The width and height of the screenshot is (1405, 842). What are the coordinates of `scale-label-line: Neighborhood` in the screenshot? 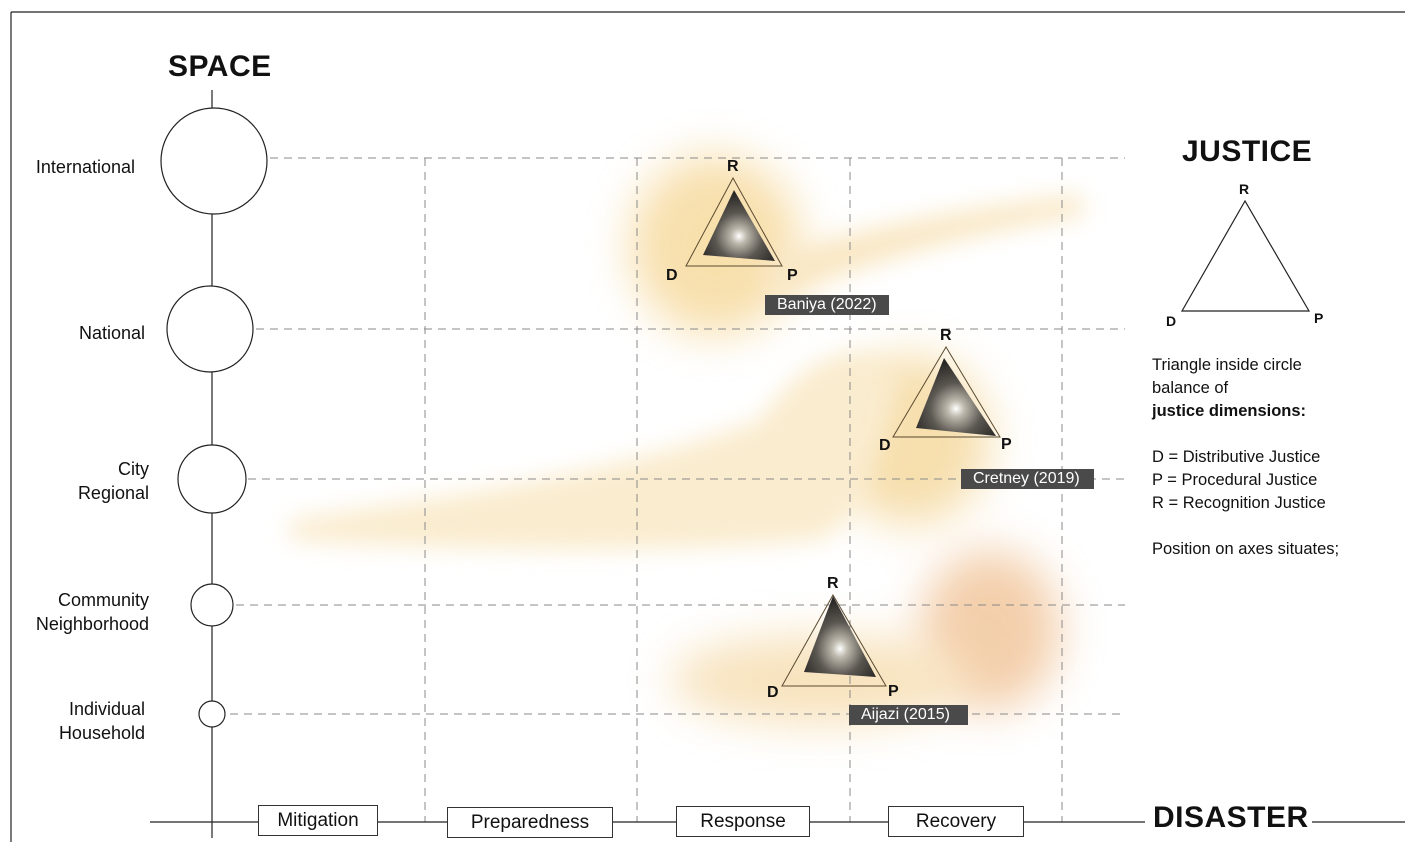 It's located at (92, 624).